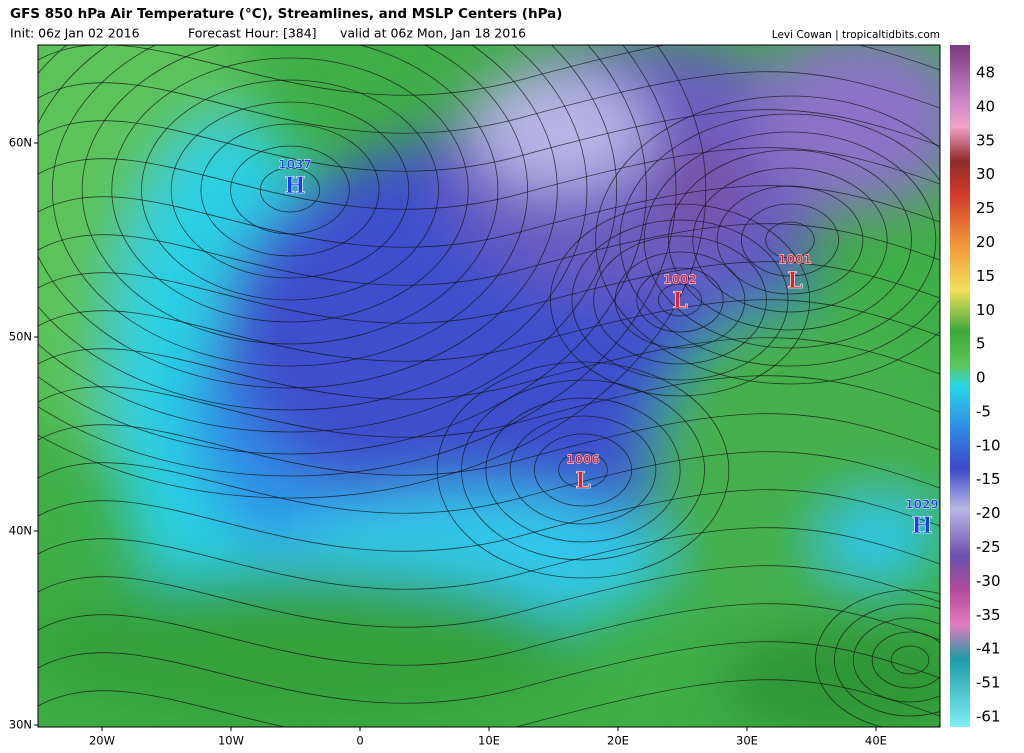 The width and height of the screenshot is (1024, 753). I want to click on lon-label: 30E, so click(747, 741).